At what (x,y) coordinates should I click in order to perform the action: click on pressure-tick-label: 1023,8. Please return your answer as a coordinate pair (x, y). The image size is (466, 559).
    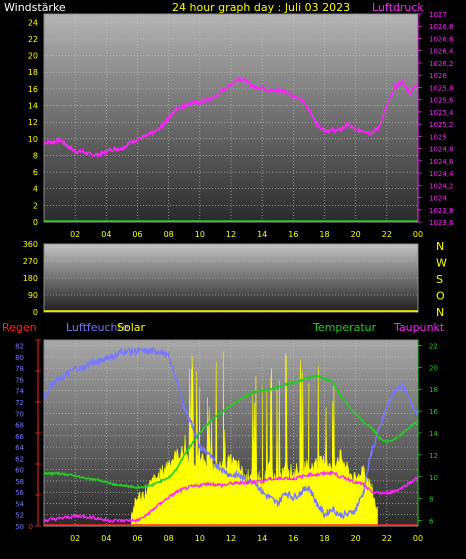
    Looking at the image, I should click on (441, 211).